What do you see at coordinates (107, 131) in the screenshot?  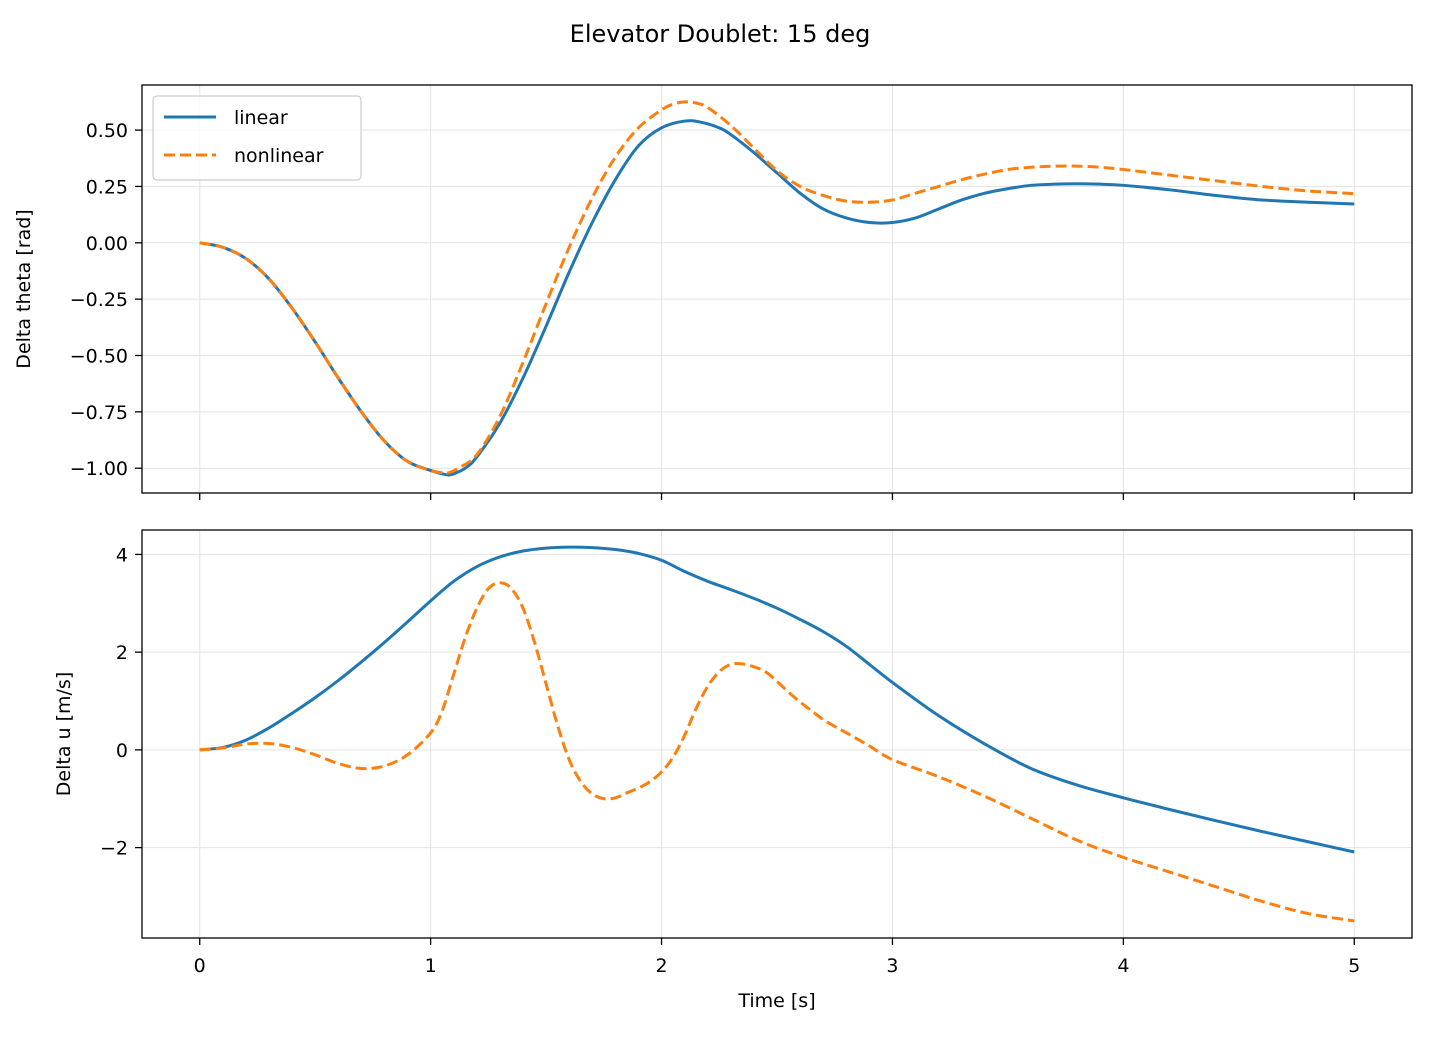 I see `top-y-tick-label: 0.50` at bounding box center [107, 131].